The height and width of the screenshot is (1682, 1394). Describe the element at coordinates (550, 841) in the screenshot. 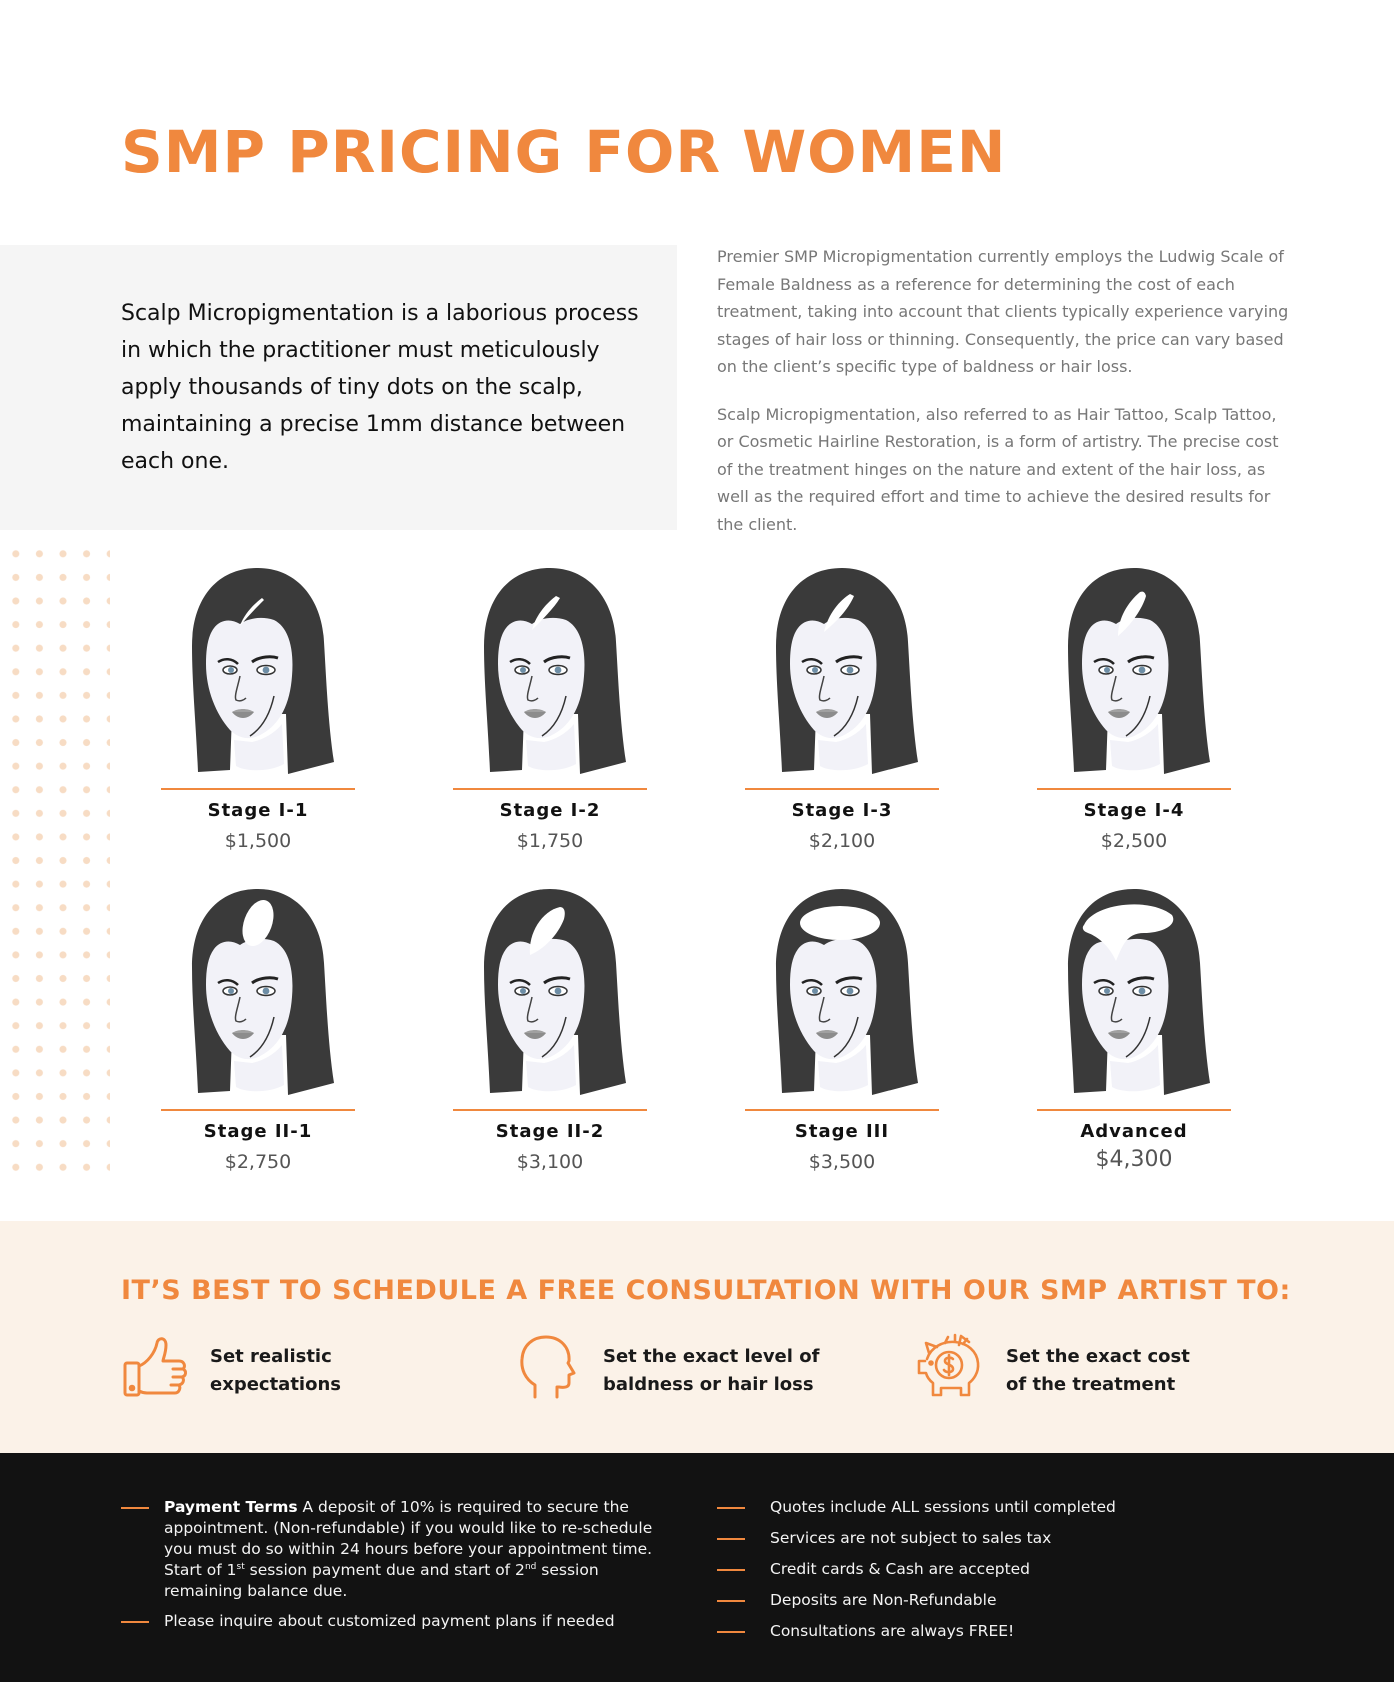

I see `stage-price: $1,750` at that location.